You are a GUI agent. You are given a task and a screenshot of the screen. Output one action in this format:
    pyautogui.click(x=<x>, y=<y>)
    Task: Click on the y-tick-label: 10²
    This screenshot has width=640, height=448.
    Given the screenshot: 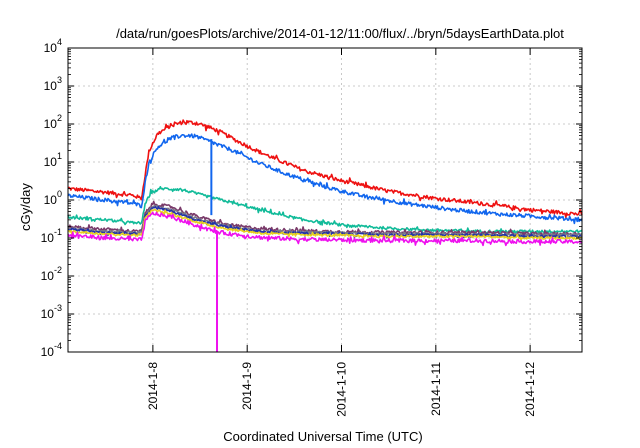 What is the action you would take?
    pyautogui.click(x=53, y=122)
    